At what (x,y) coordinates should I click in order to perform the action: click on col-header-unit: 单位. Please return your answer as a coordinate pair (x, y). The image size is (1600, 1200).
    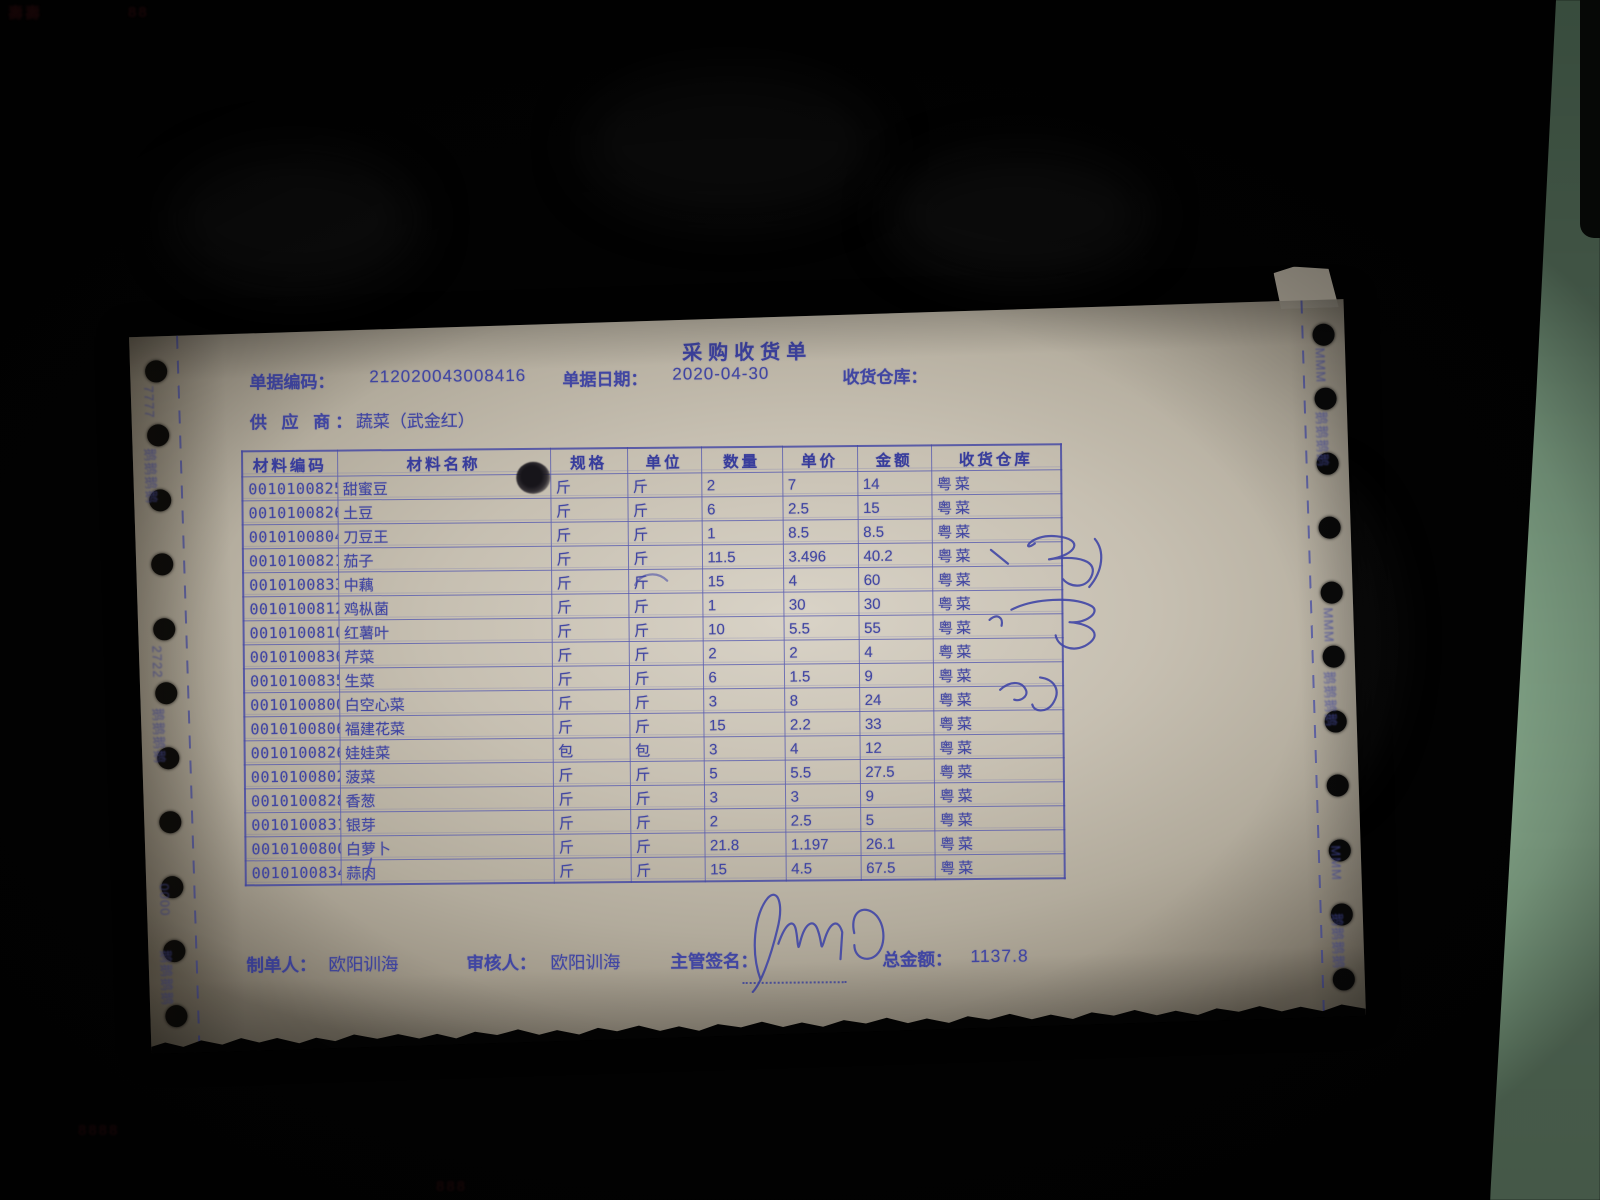
    Looking at the image, I should click on (664, 460).